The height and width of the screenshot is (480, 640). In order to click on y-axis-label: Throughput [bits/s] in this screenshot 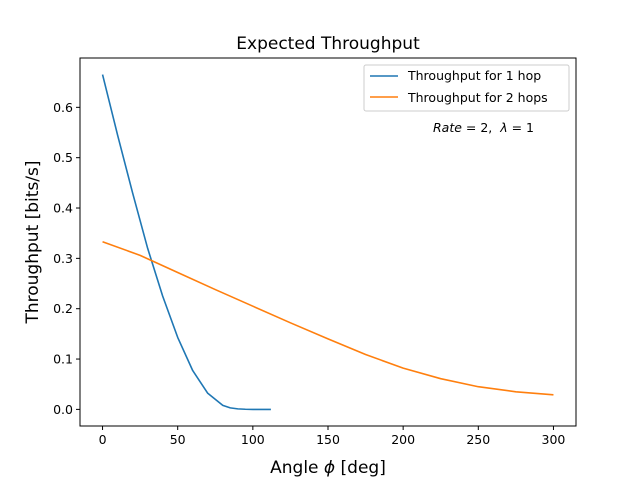, I will do `click(33, 242)`.